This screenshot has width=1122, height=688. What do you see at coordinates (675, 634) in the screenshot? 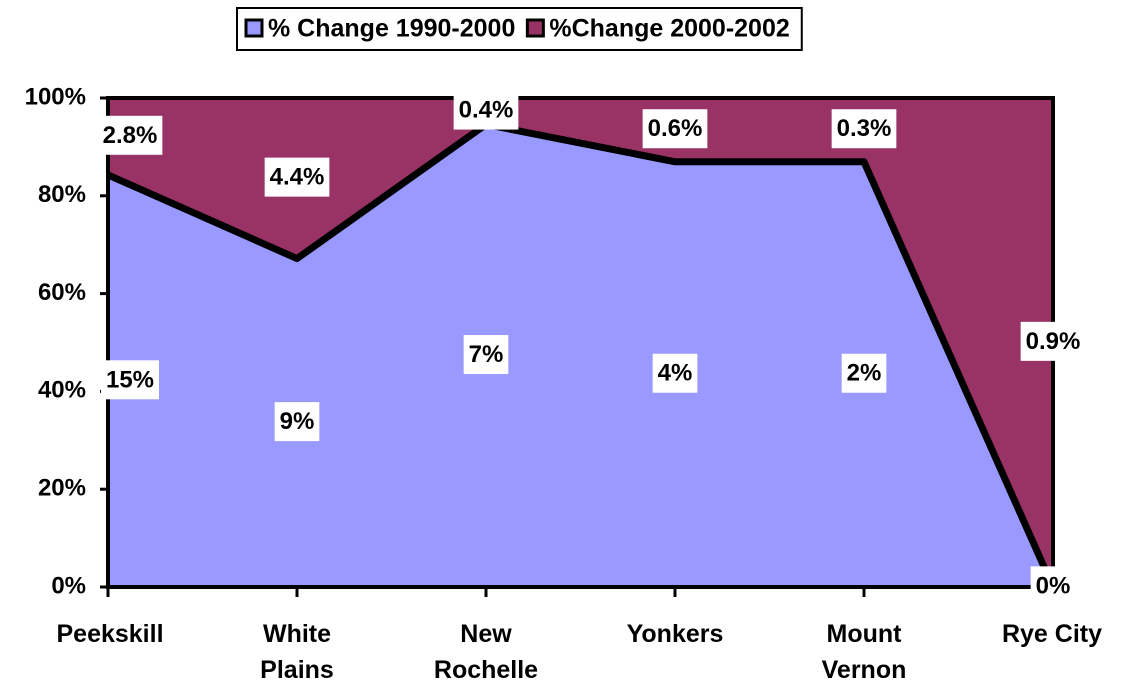
I see `x-tick-label: Yonkers` at bounding box center [675, 634].